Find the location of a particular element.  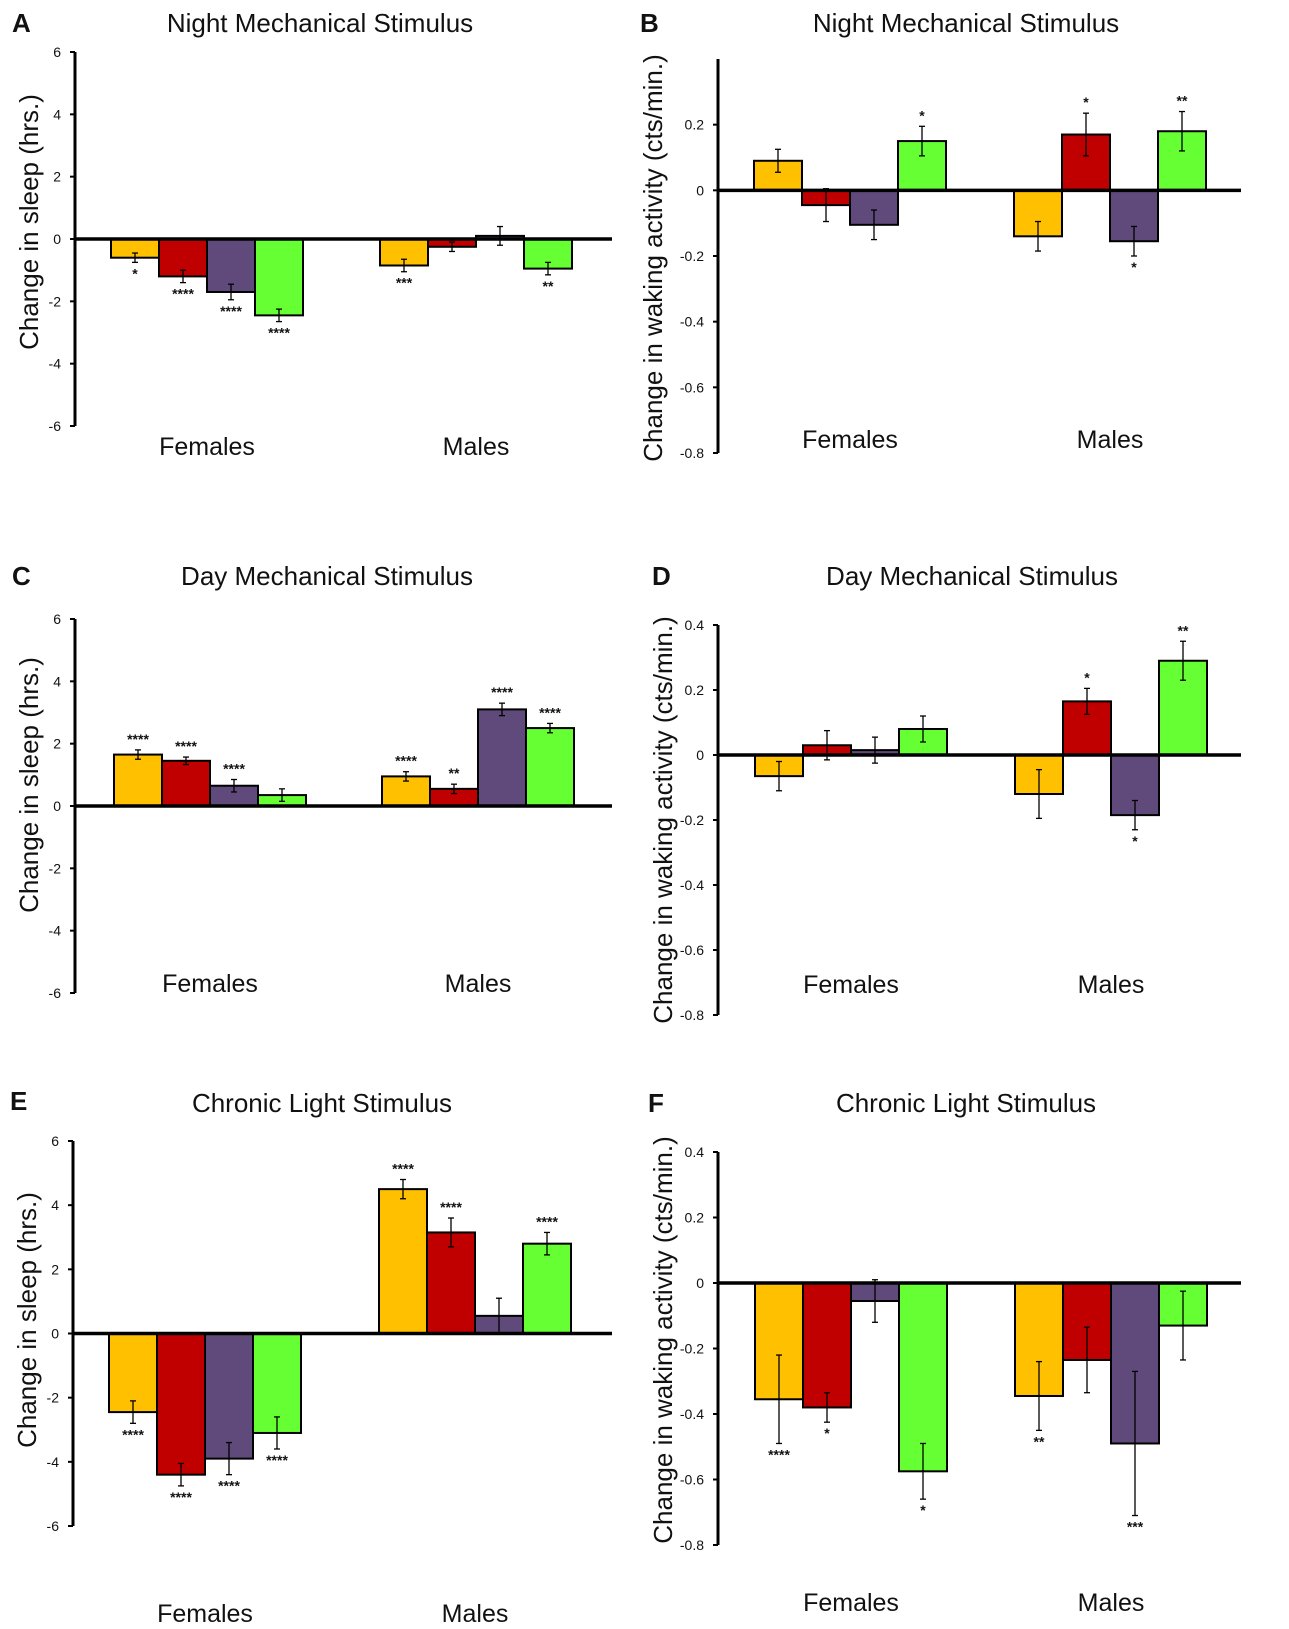

panel-letter: B is located at coordinates (649, 23).